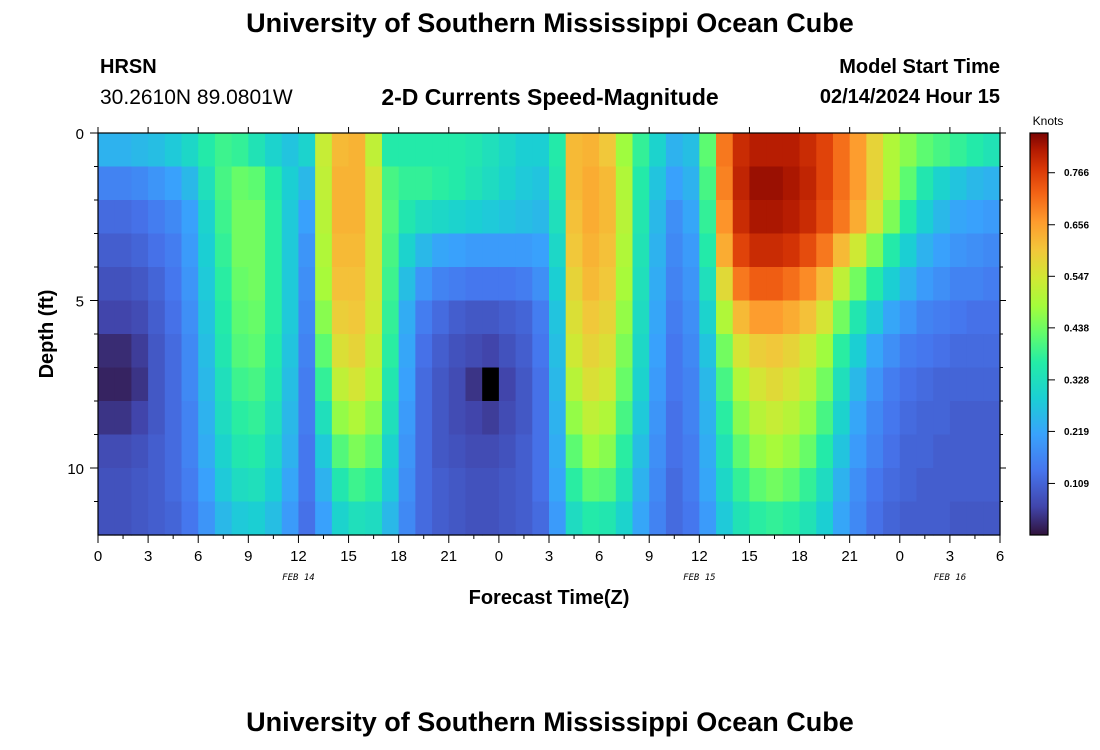 Image resolution: width=1100 pixels, height=750 pixels. I want to click on x-tick-label: 6, so click(1000, 556).